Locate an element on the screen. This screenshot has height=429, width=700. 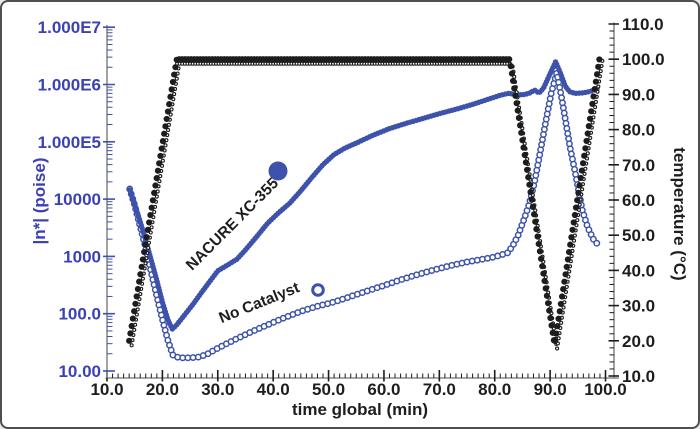
y-left-axis: 1.000E7 1.000E6 1.000E5 10000 1000 100.0 10.00 is located at coordinates (76, 199).